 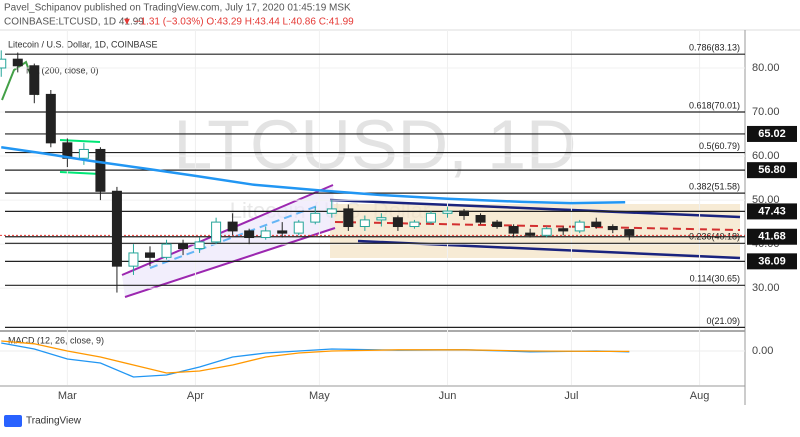 I want to click on fib-label: 0.382(51.58), so click(x=714, y=187).